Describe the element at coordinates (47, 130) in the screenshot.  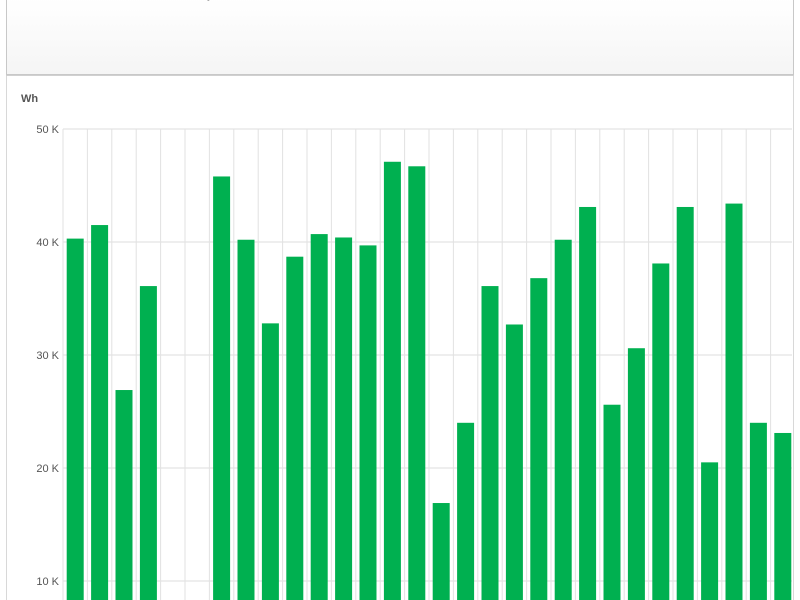
I see `y-tick-label: 50 K` at that location.